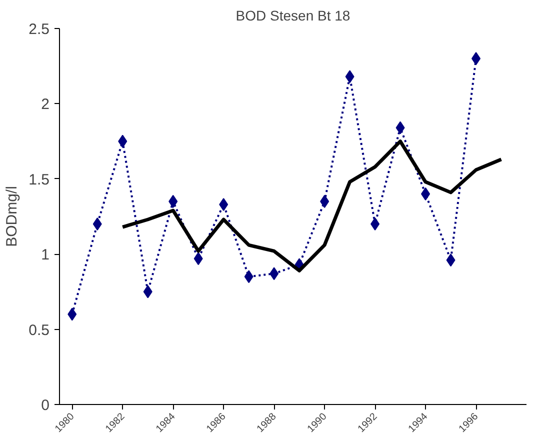 This screenshot has width=544, height=442. Describe the element at coordinates (39, 330) in the screenshot. I see `y-tick-label: 0.5` at that location.